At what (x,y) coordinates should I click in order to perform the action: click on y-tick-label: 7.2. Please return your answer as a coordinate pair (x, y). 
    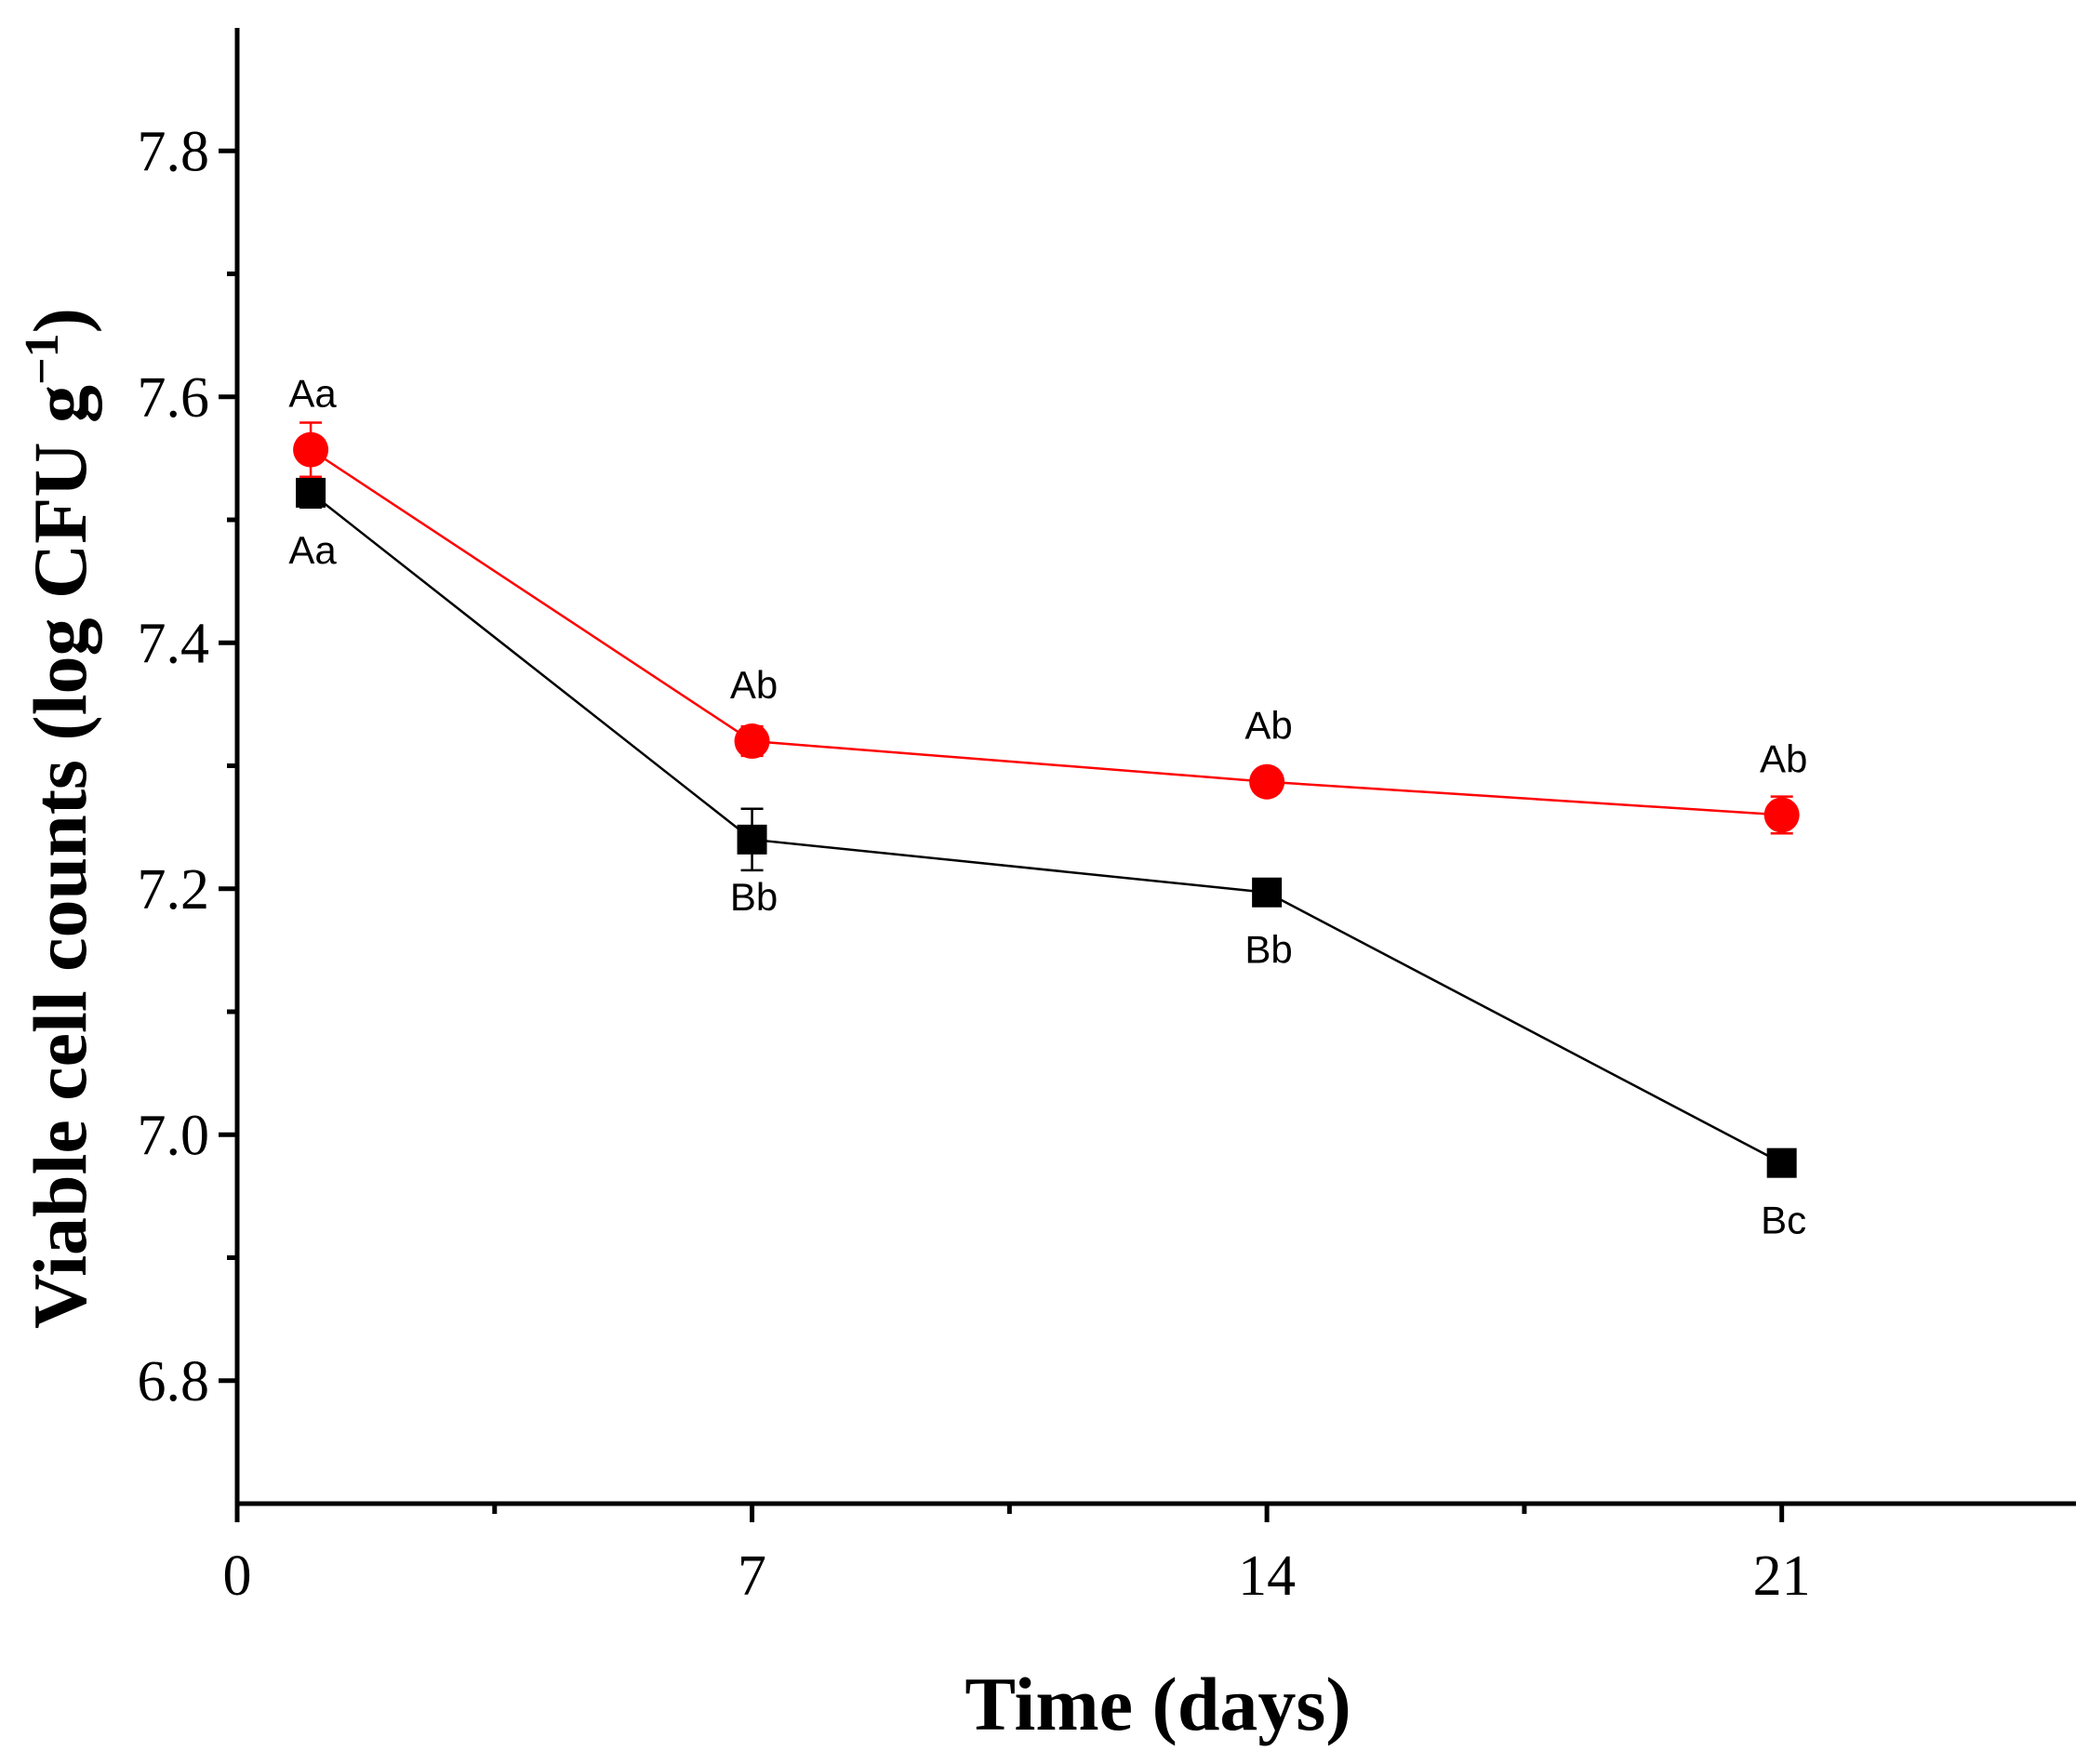
    Looking at the image, I should click on (174, 890).